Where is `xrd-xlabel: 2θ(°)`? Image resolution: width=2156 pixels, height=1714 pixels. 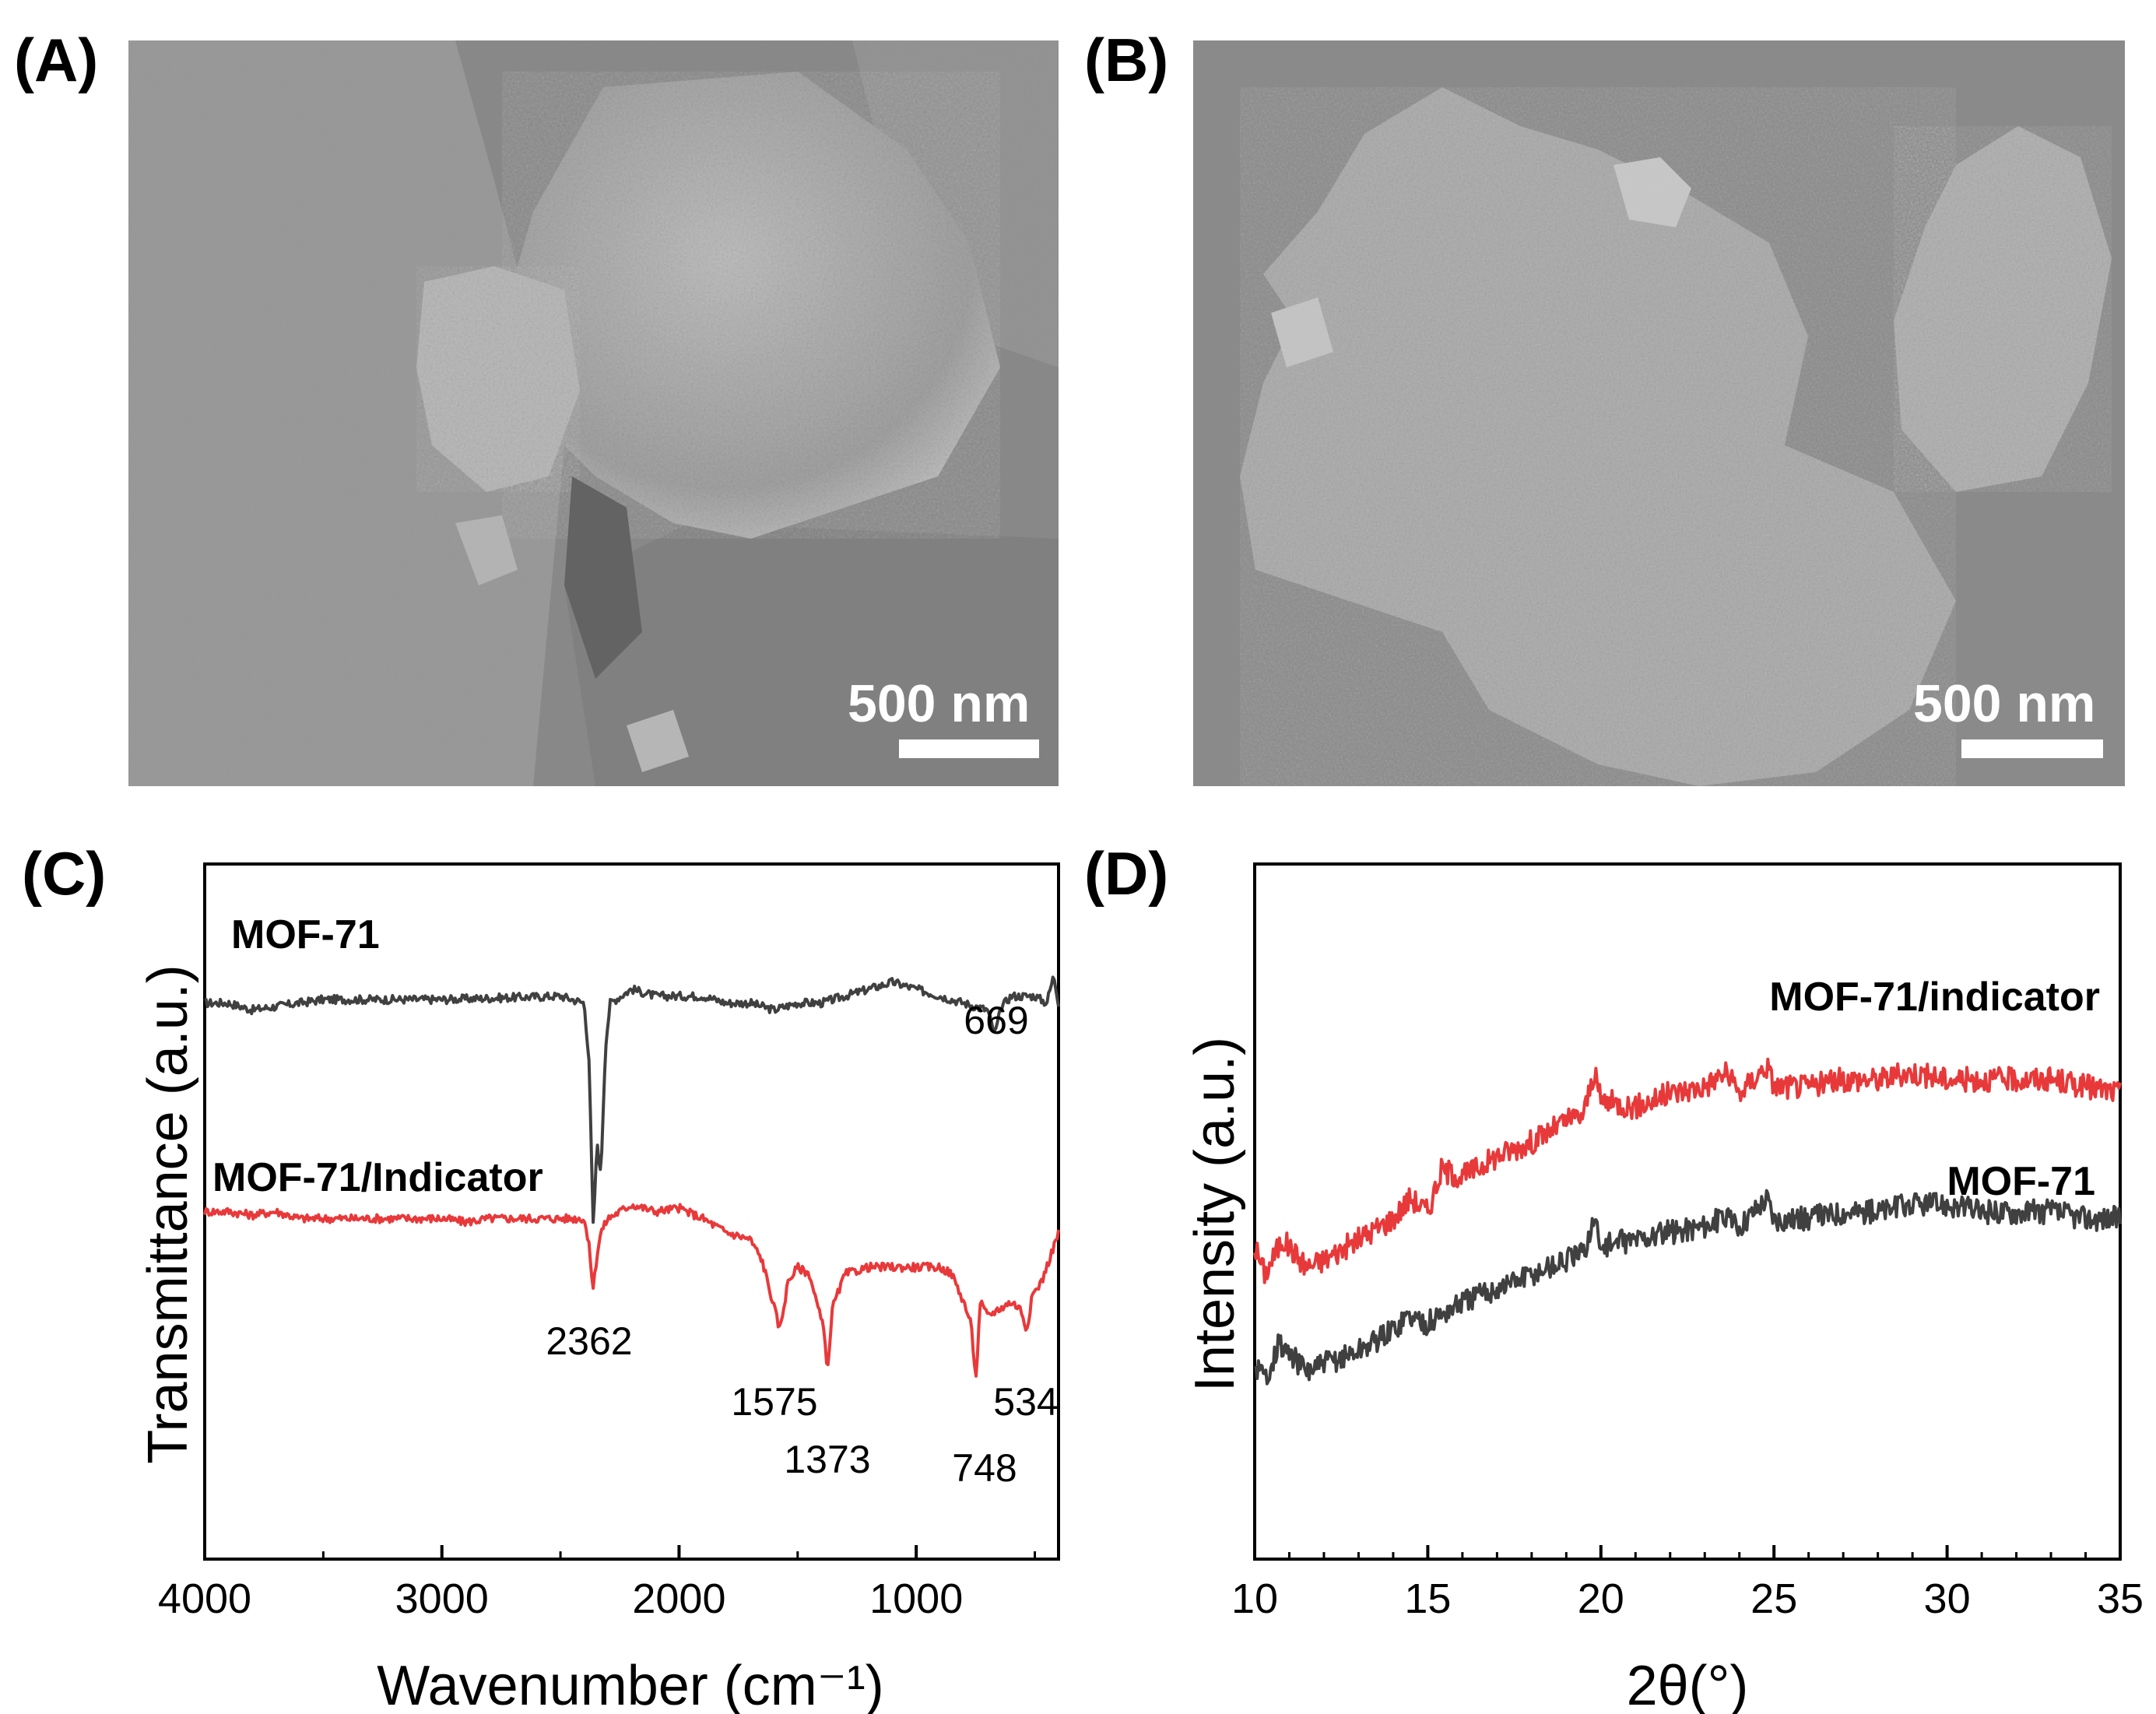 xrd-xlabel: 2θ(°) is located at coordinates (1688, 1684).